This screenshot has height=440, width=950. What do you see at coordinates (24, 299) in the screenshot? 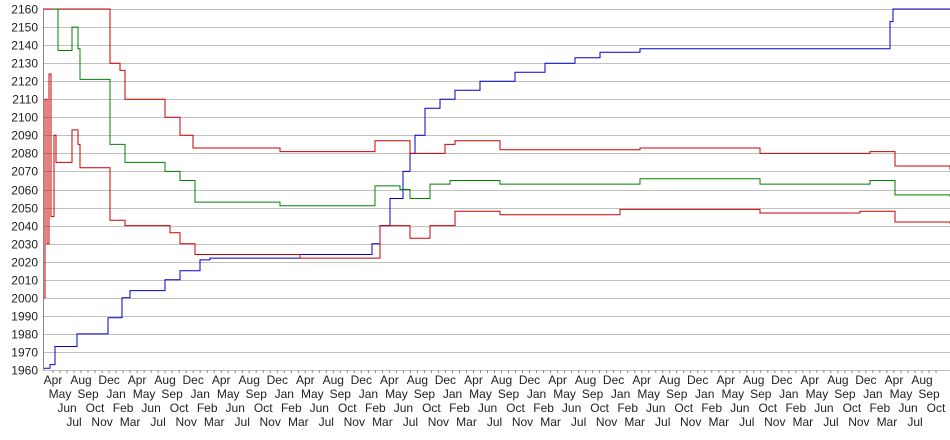
I see `y-tick-label: 2000` at bounding box center [24, 299].